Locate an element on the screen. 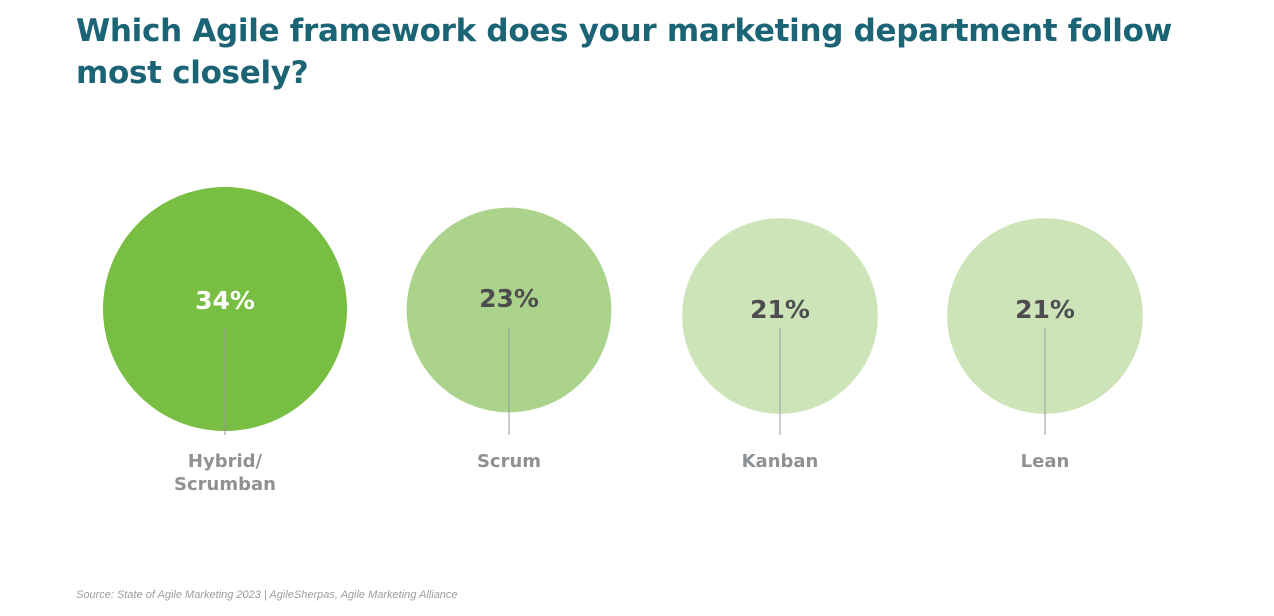 The image size is (1274, 616). value-label: 23% is located at coordinates (509, 298).